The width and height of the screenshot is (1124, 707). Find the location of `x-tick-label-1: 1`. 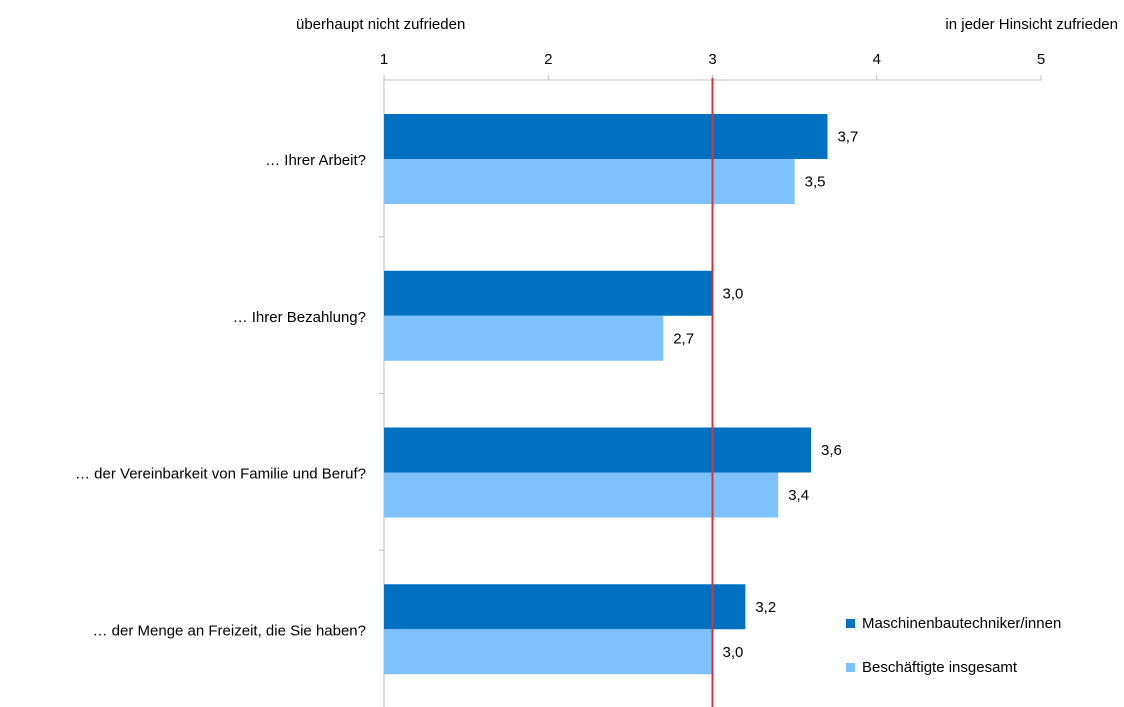

x-tick-label-1: 1 is located at coordinates (384, 59).